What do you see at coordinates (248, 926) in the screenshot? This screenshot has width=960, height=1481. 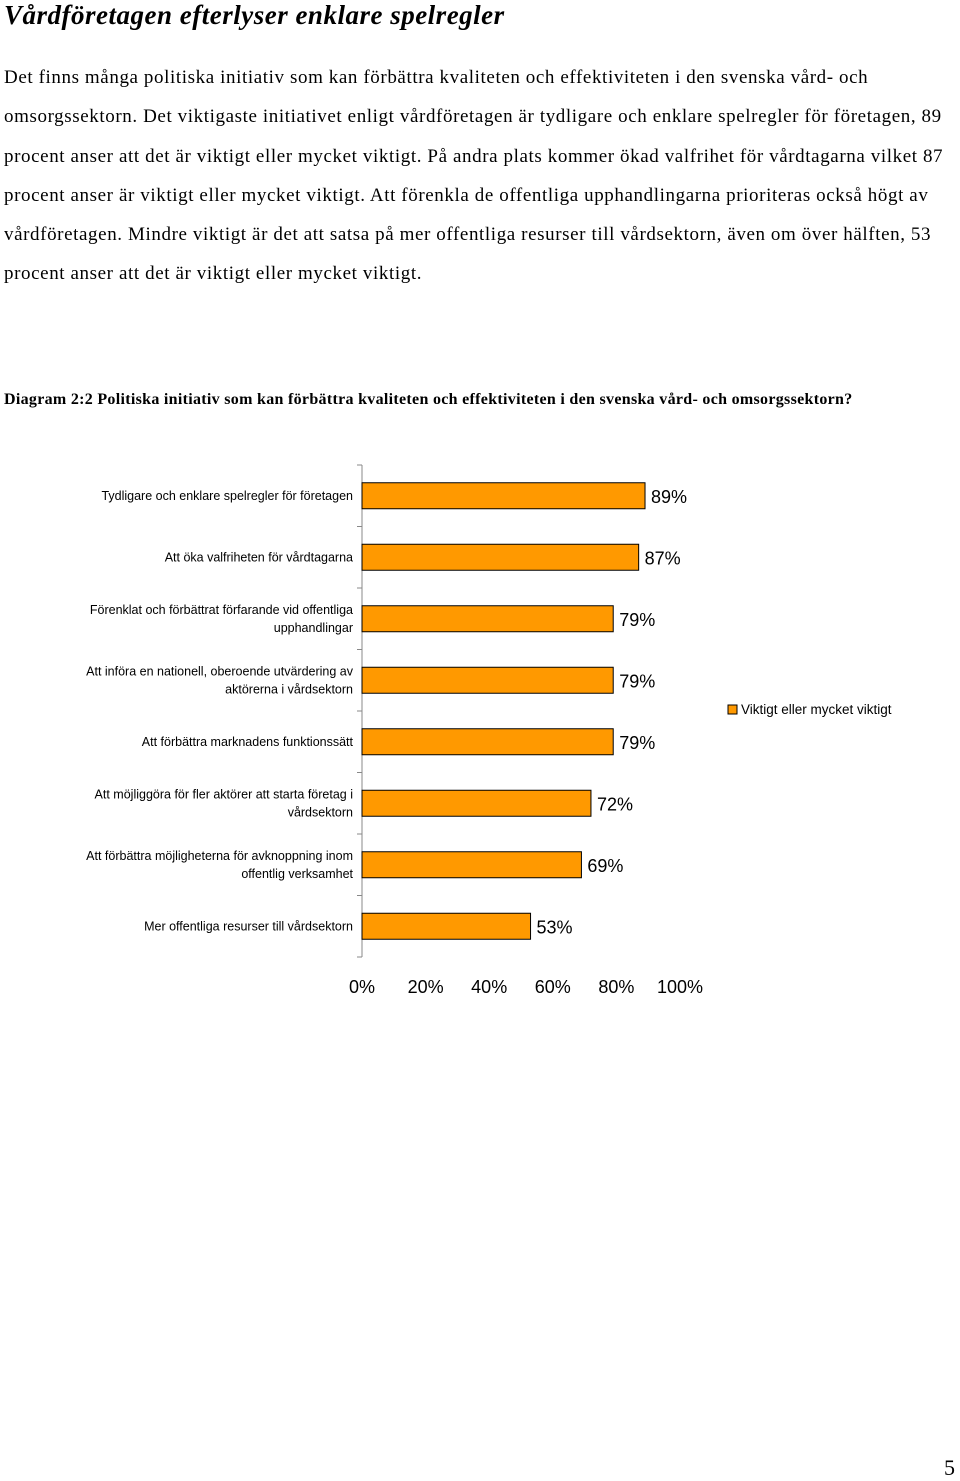 I see `category-label: Mer offentliga resurser till vårdsektorn` at bounding box center [248, 926].